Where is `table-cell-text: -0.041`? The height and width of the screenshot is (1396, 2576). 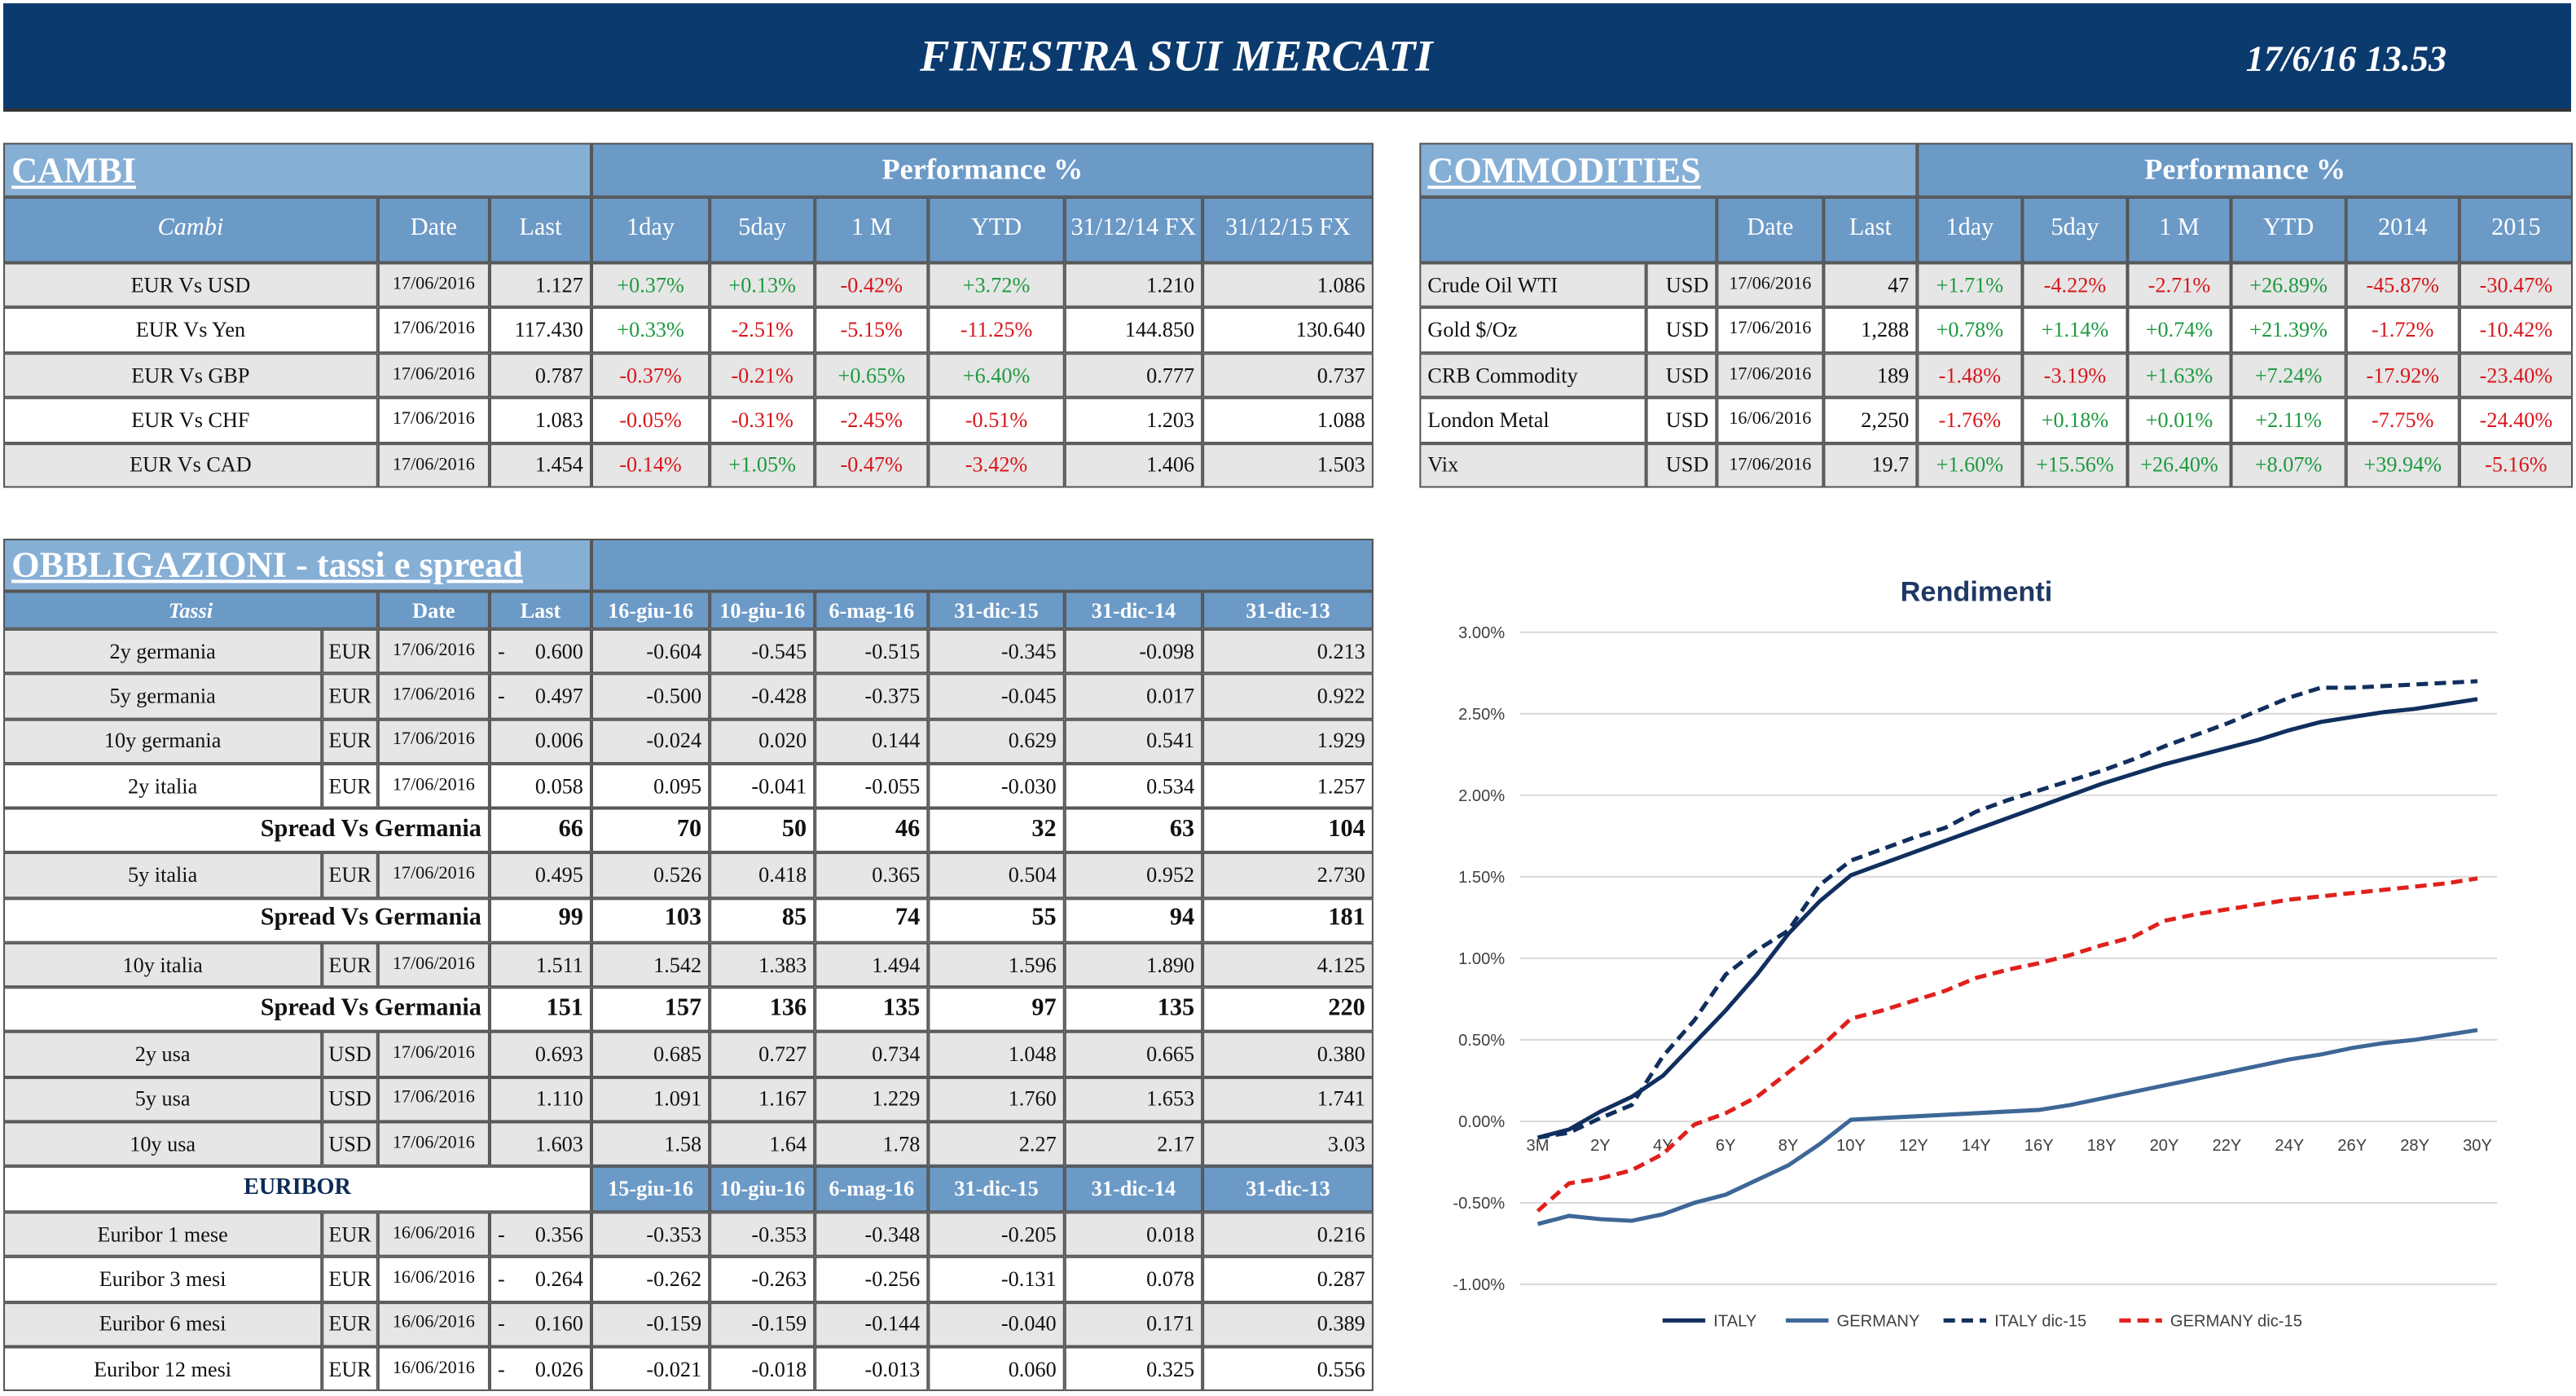 table-cell-text: -0.041 is located at coordinates (779, 785).